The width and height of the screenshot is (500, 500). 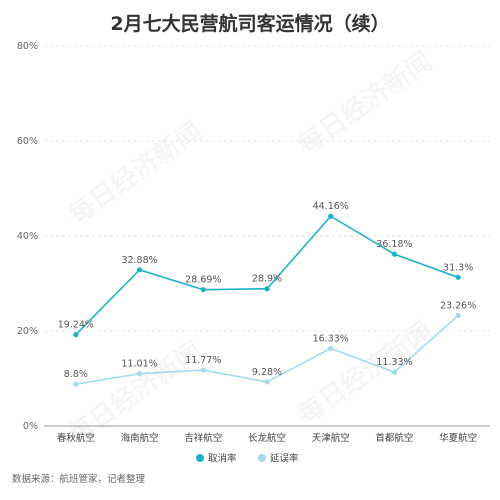 What do you see at coordinates (76, 438) in the screenshot?
I see `x-tick-label: 春秋航空` at bounding box center [76, 438].